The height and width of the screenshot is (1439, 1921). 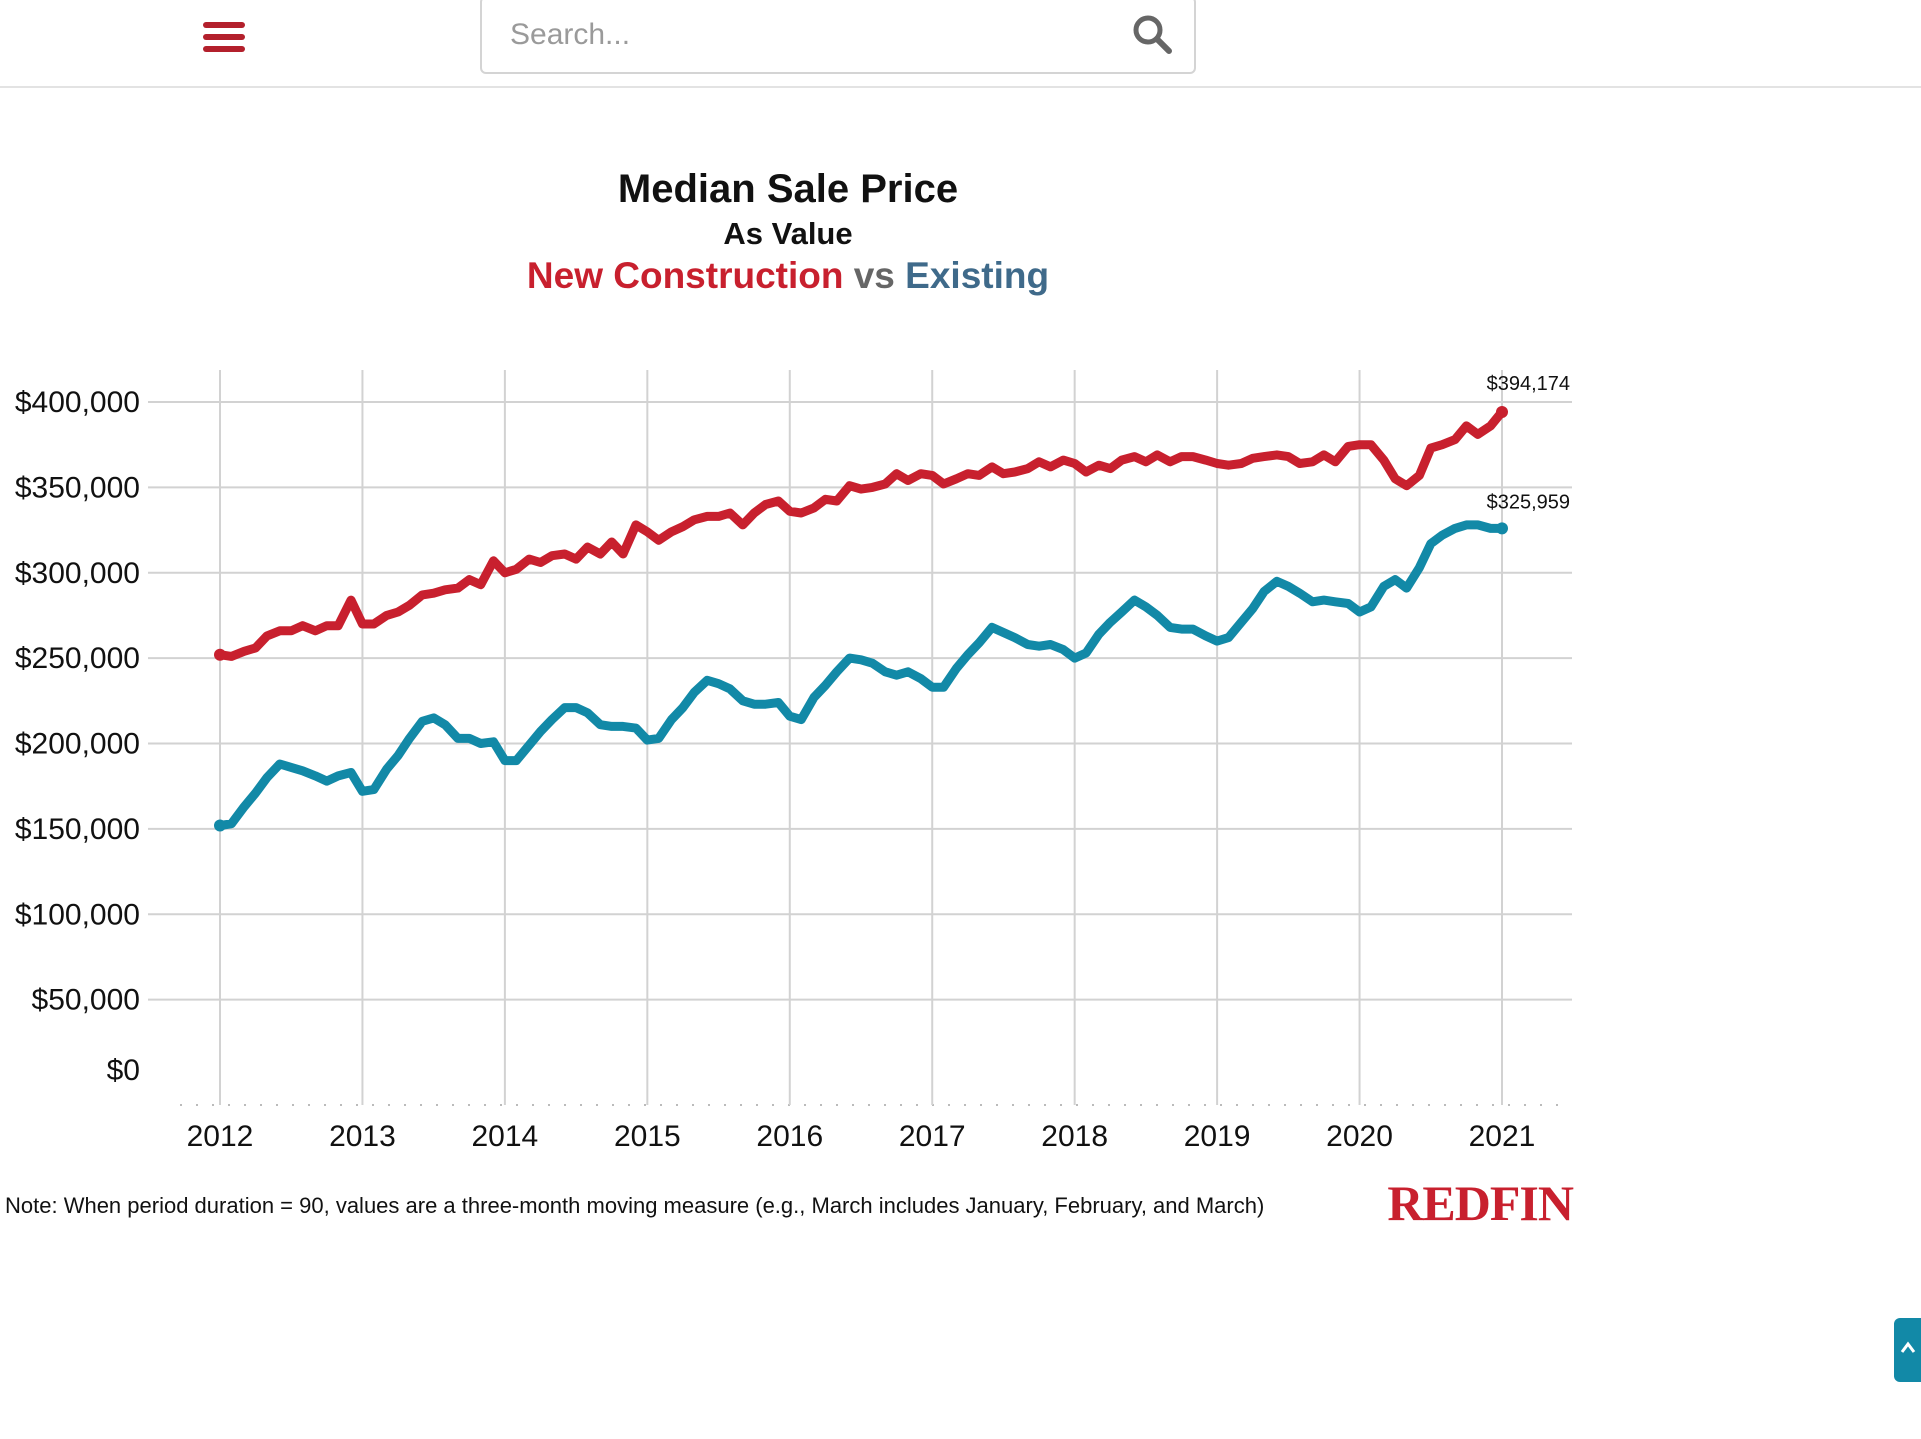 What do you see at coordinates (1528, 384) in the screenshot?
I see `series-end-value-label: $394,174` at bounding box center [1528, 384].